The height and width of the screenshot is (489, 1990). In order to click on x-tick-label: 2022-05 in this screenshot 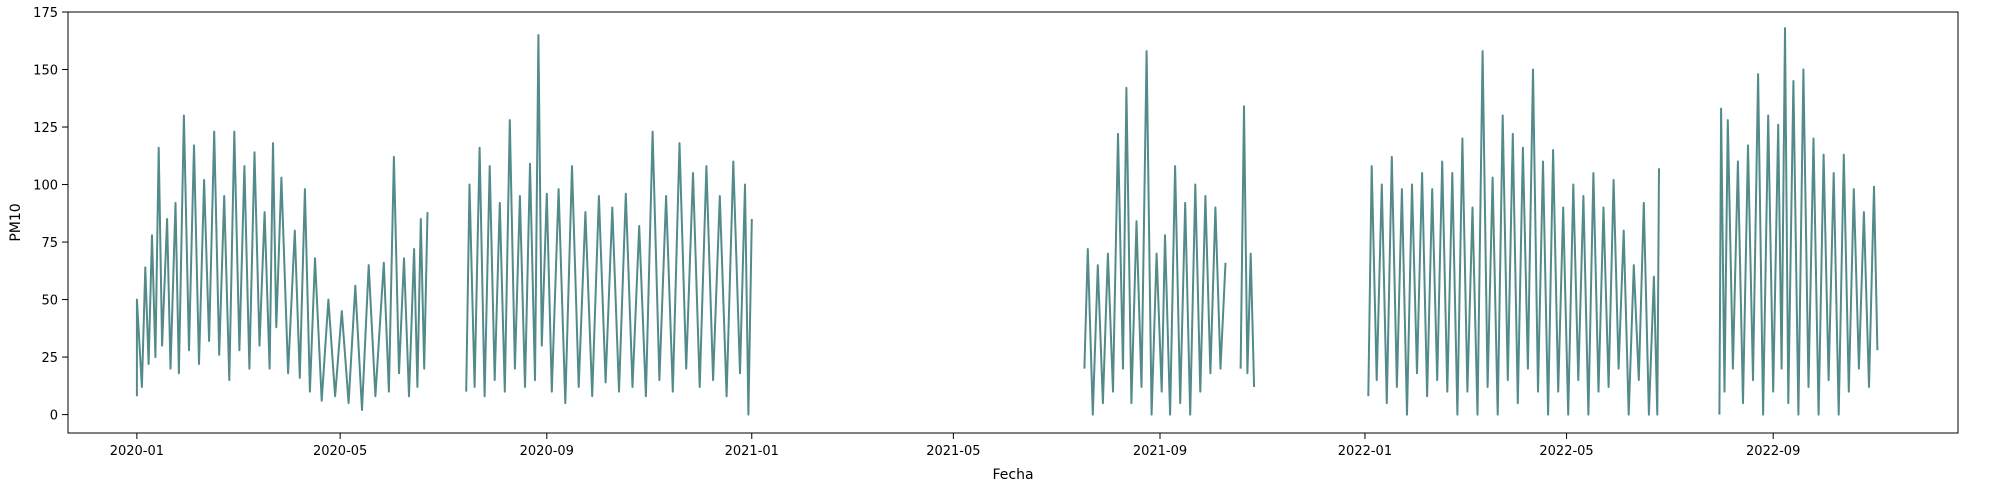, I will do `click(1566, 451)`.